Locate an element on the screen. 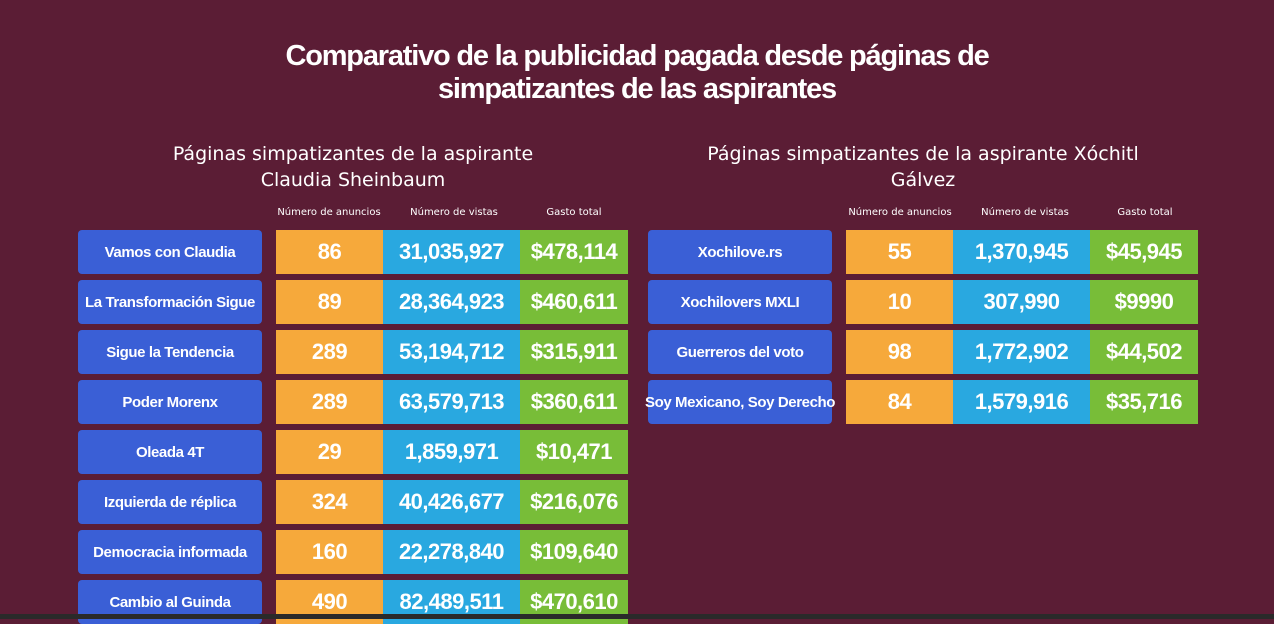  table-row: Sigue la Tendencia 289 53,194,712 $315,911 is located at coordinates (353, 352).